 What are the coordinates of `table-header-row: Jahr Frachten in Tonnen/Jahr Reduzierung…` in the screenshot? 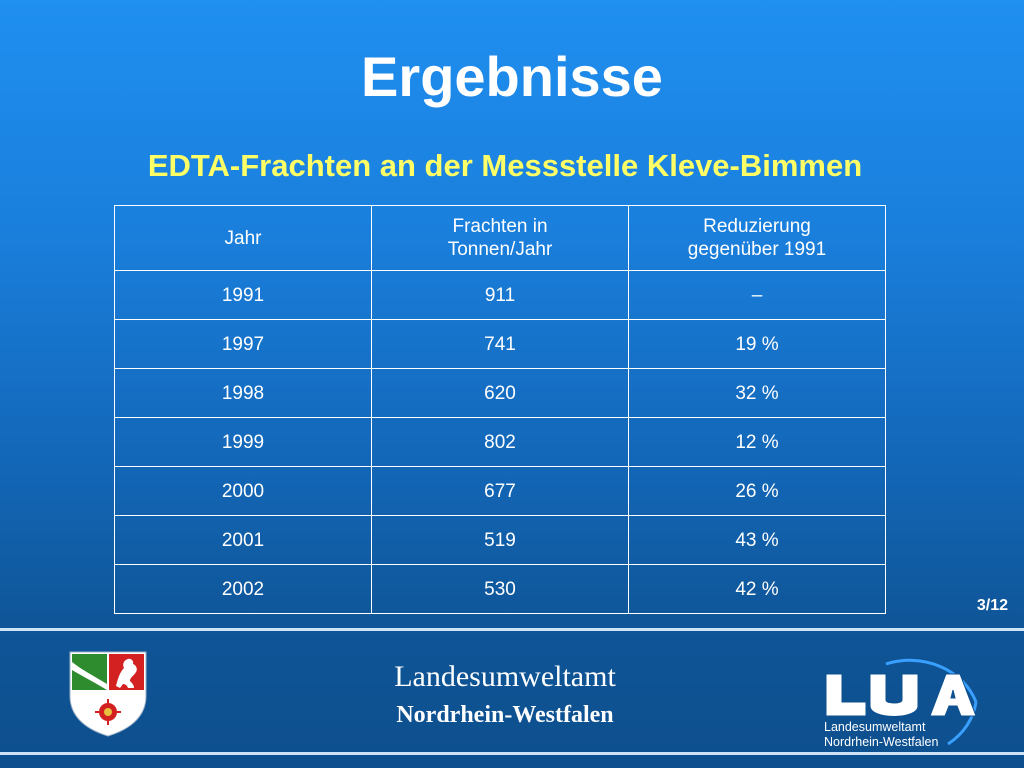 It's located at (500, 238).